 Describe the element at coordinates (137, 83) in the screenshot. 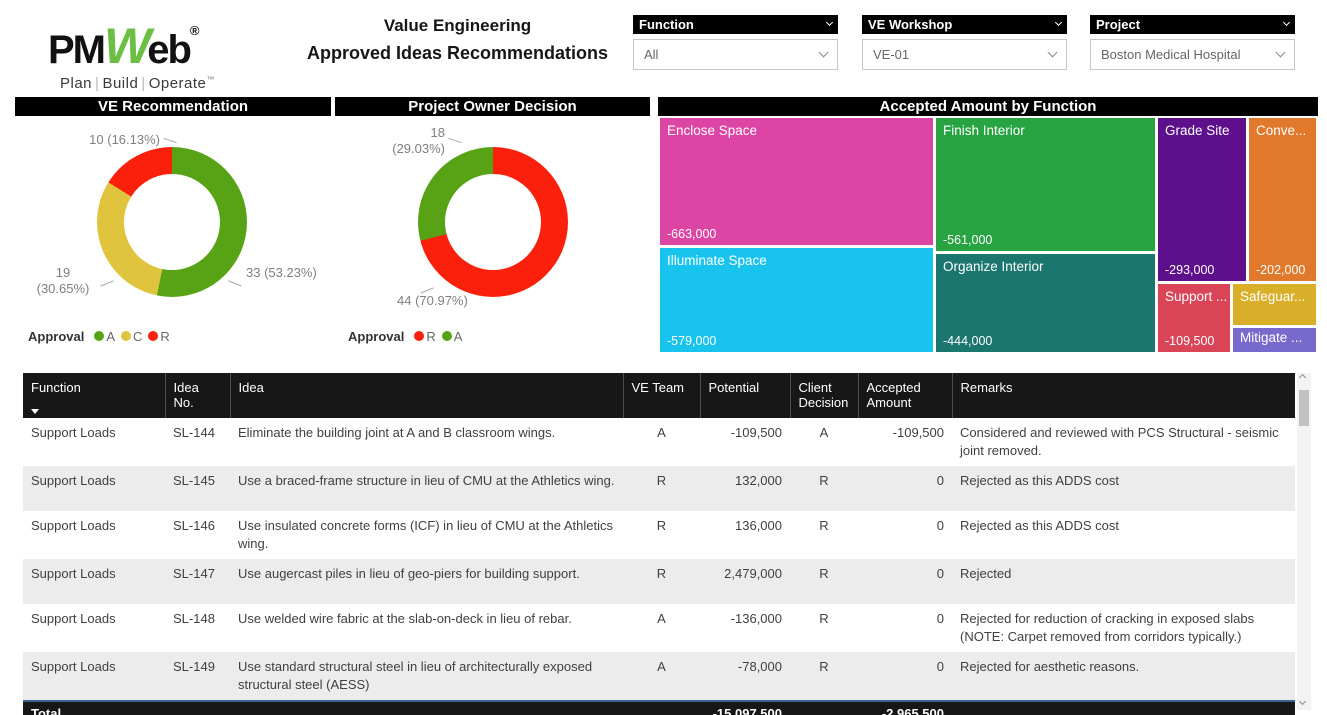

I see `pmweb-tagline: Plan | Build | Operate™` at that location.